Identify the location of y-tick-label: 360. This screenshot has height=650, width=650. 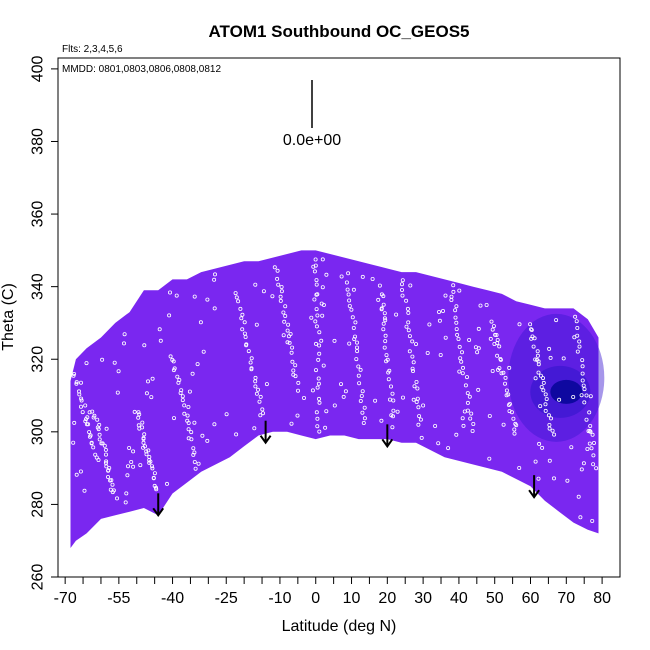
(38, 214).